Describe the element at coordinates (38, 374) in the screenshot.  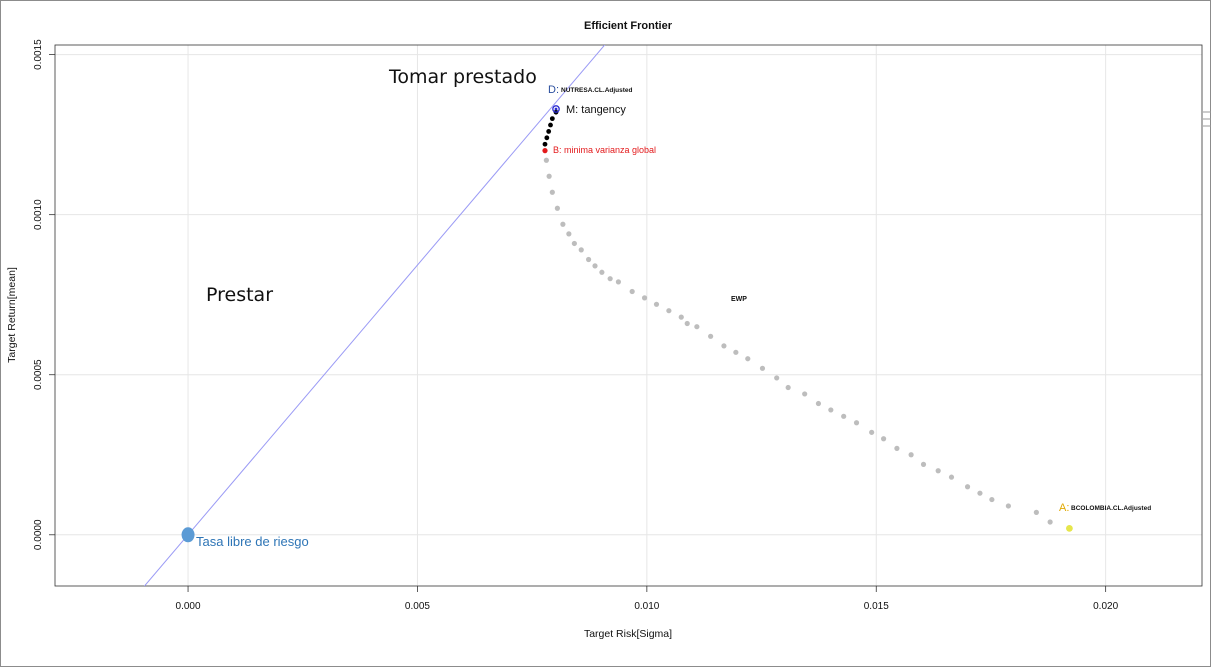
I see `y-tick-label: 0.0005` at that location.